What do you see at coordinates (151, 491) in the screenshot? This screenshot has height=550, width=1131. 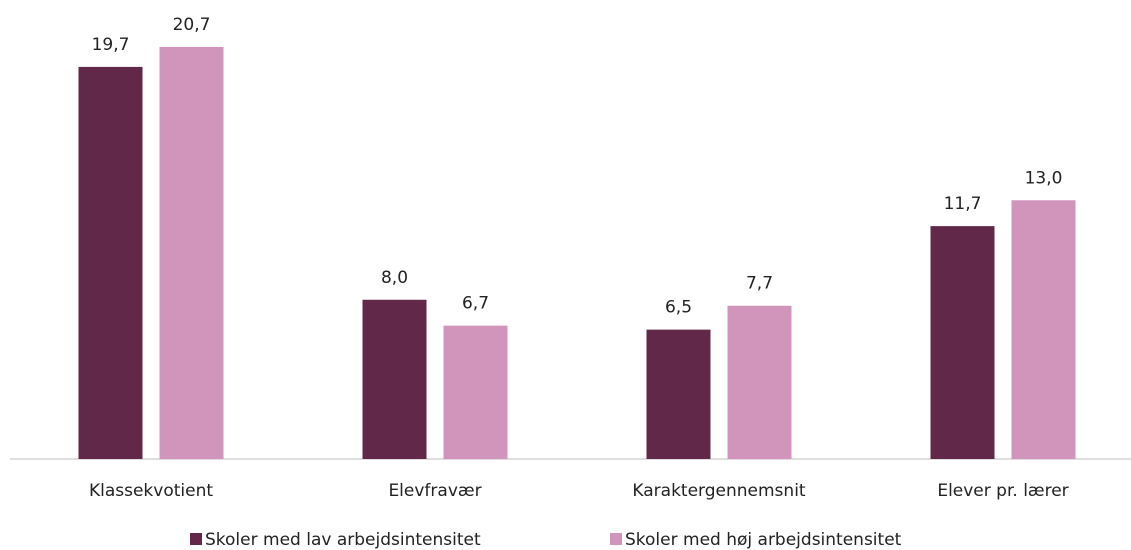 I see `x-tick-label: Klassekvotient` at bounding box center [151, 491].